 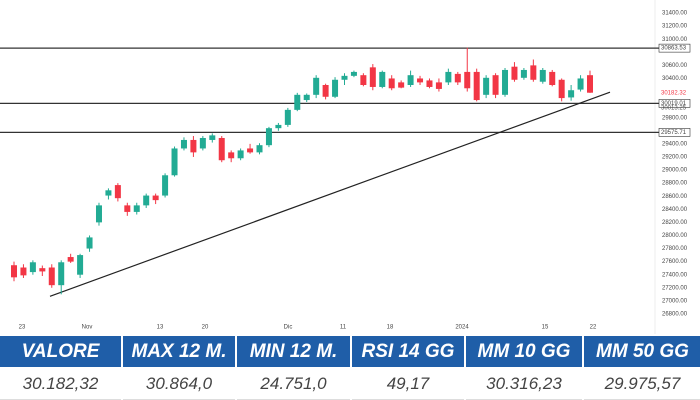 What do you see at coordinates (205, 328) in the screenshot?
I see `x-tick-label: 20` at bounding box center [205, 328].